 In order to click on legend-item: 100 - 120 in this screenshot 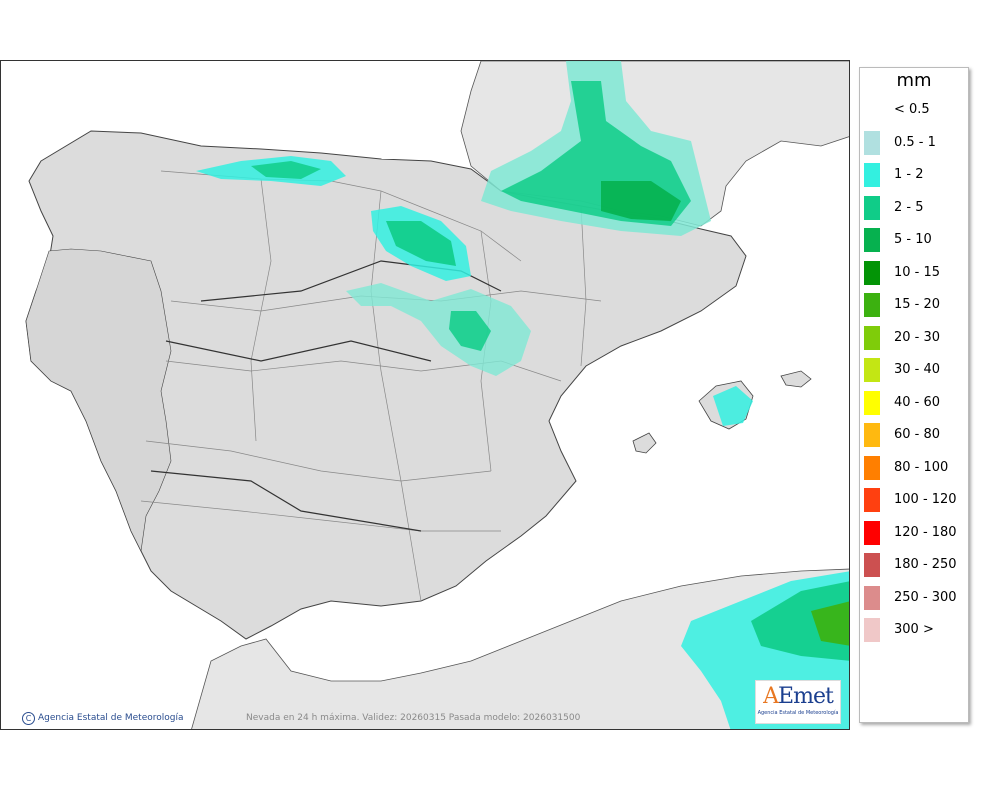, I will do `click(914, 500)`.